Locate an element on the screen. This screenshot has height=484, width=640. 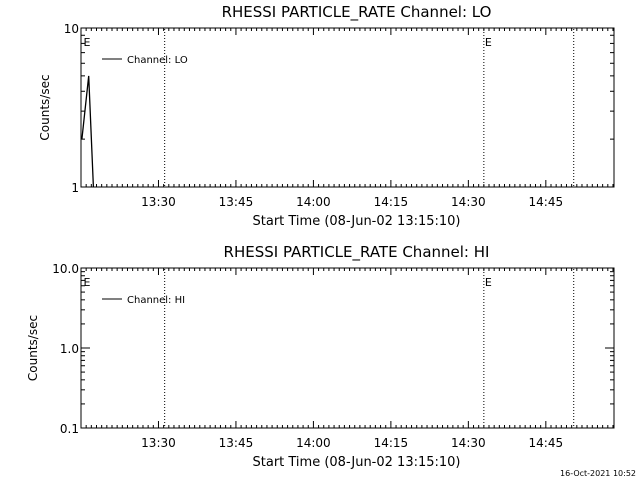
legend-label: Channel: HI is located at coordinates (156, 300).